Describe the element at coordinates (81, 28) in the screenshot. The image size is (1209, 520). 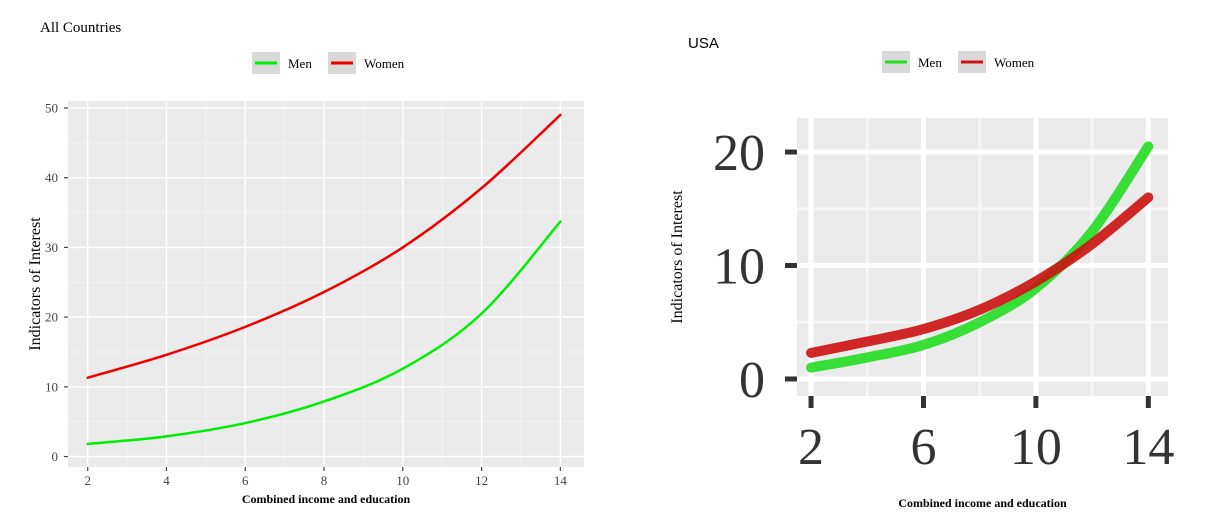
I see `chart-title-all-countries: All Countries` at that location.